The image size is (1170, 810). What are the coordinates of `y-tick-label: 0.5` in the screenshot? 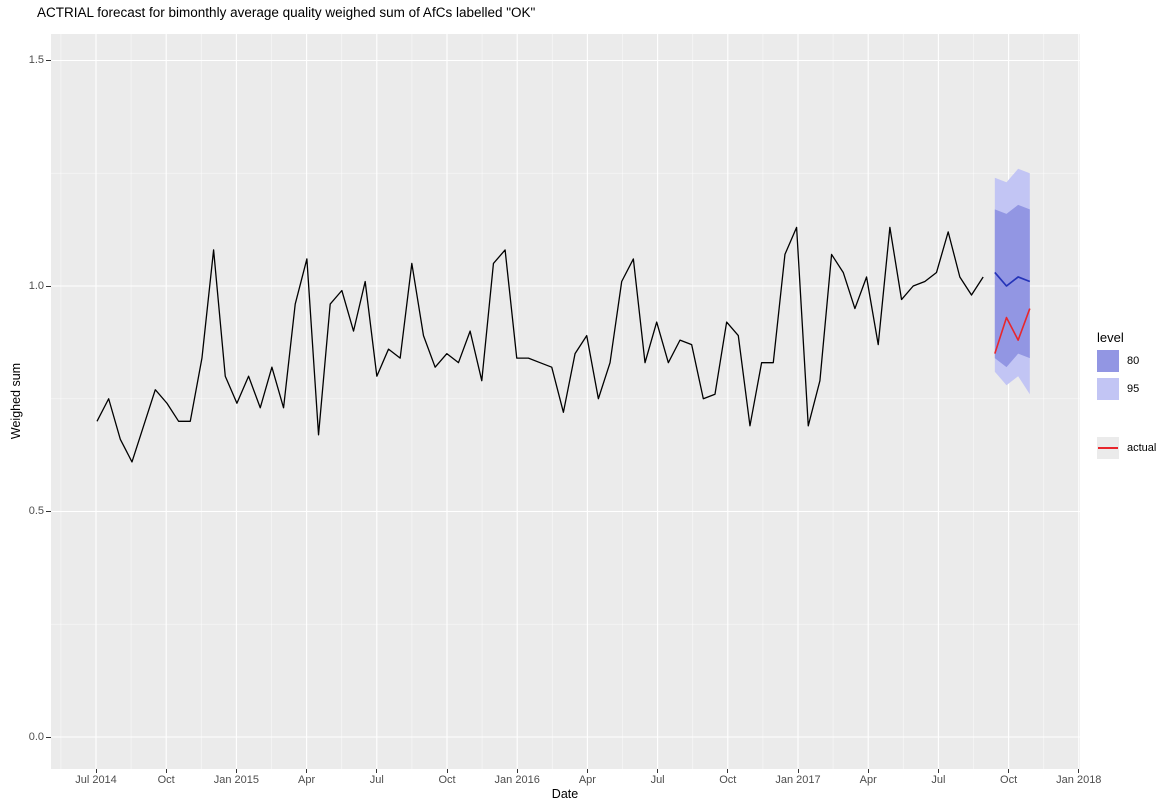 It's located at (36, 511).